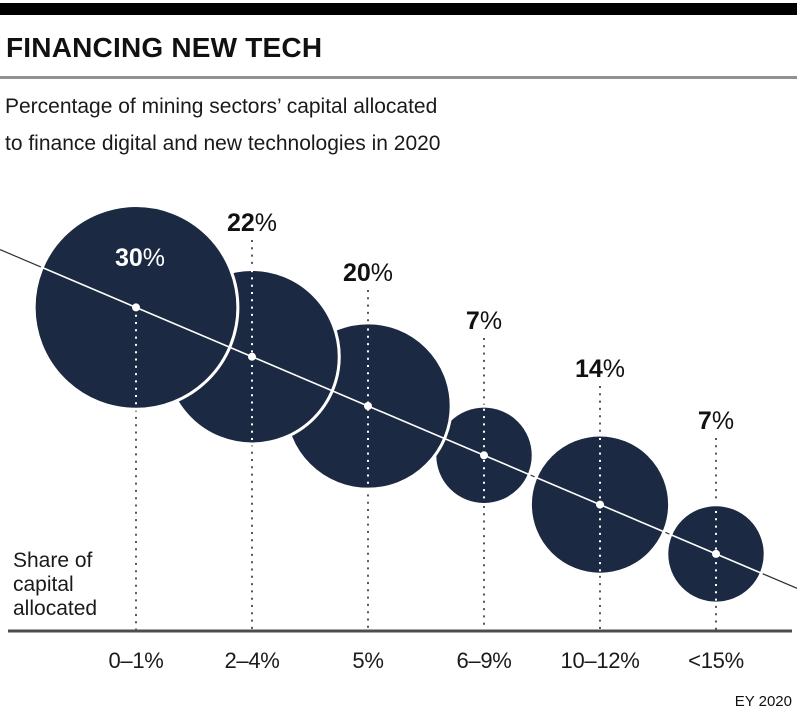  Describe the element at coordinates (252, 223) in the screenshot. I see `bubble-value-label: 22%` at that location.